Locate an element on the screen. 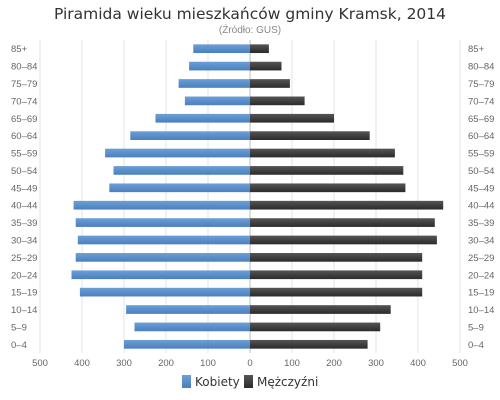  y-tick-label-left: 30–34 is located at coordinates (24, 240).